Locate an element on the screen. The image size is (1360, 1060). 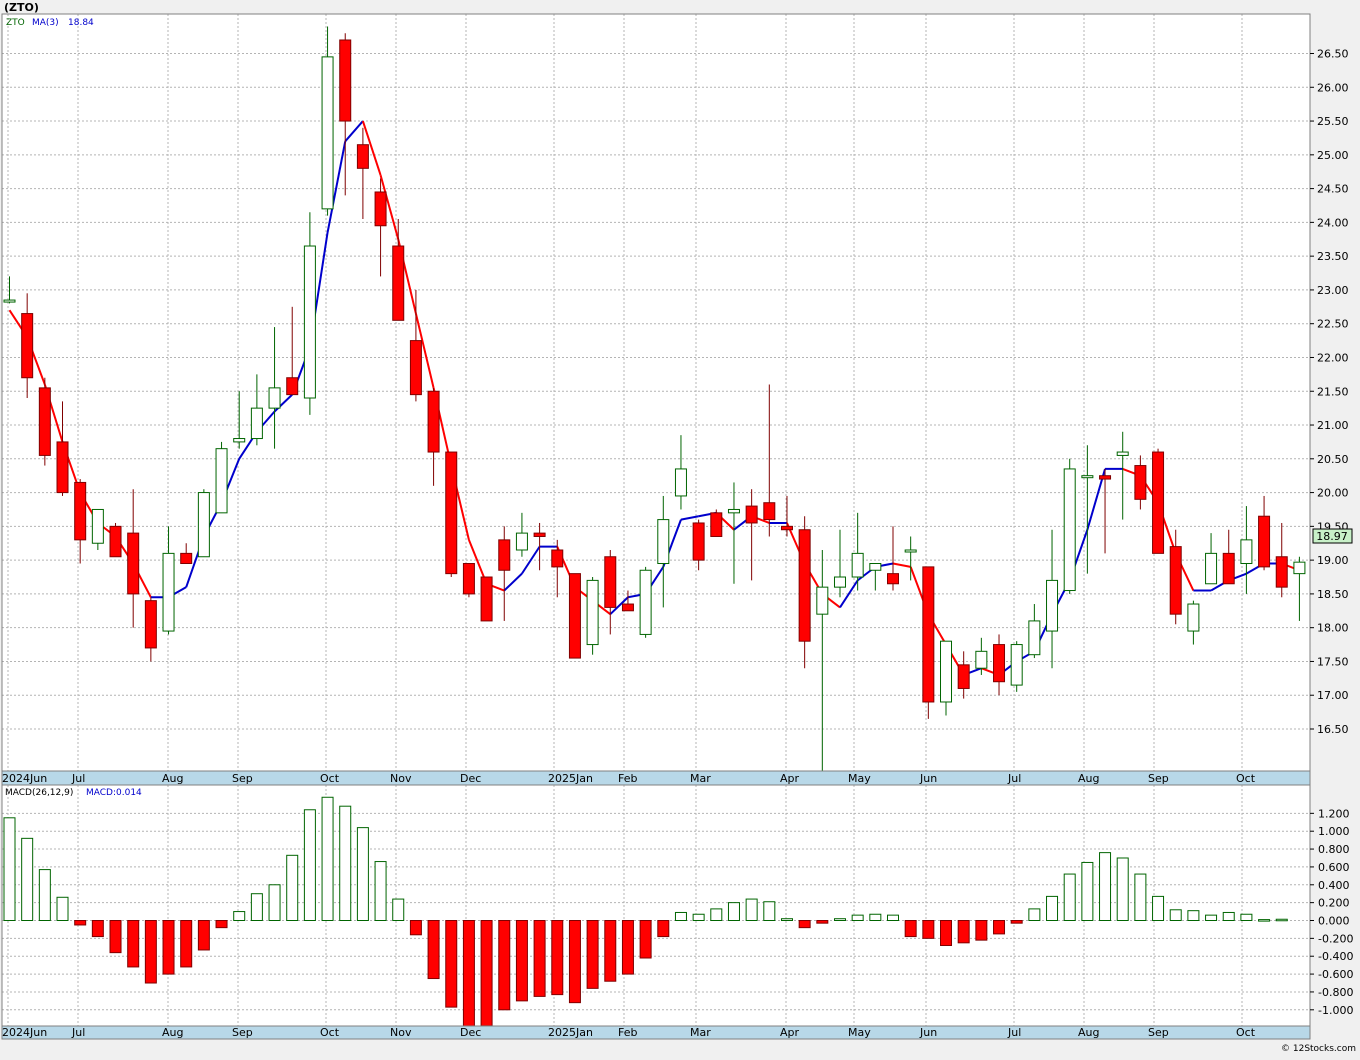
macd-y-tick-label: 1.200 is located at coordinates (1334, 813).